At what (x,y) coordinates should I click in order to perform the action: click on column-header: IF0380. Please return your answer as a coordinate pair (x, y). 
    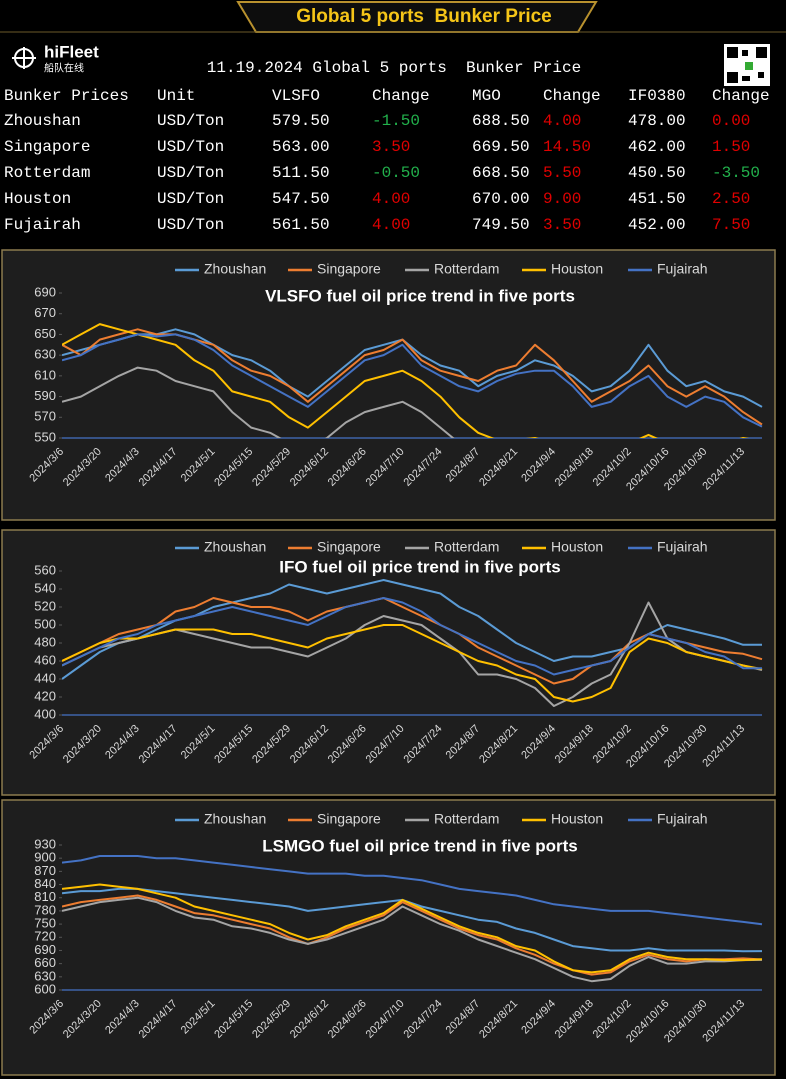
    Looking at the image, I should click on (657, 96).